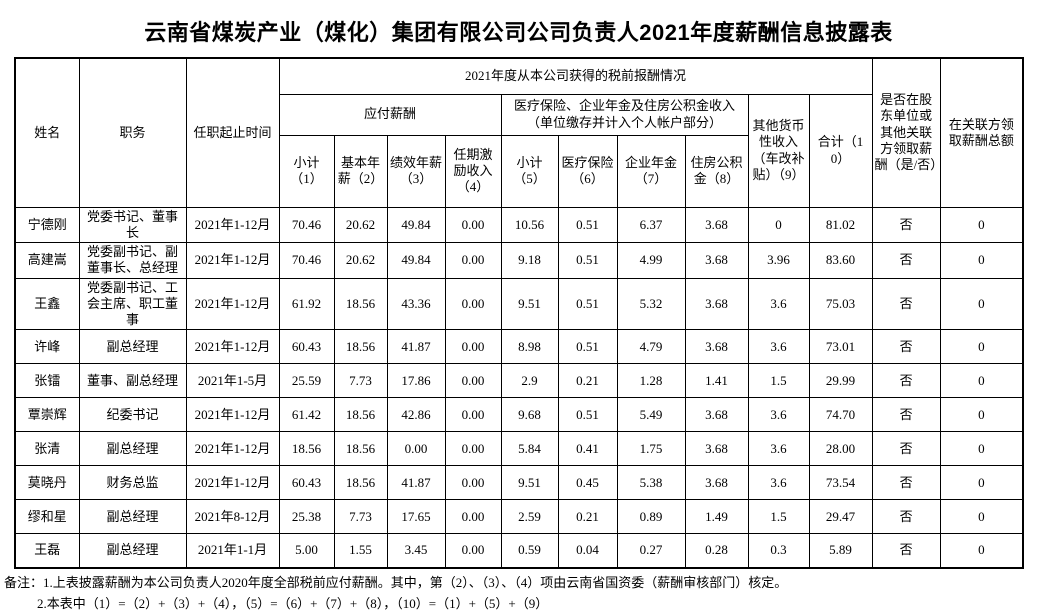 Image resolution: width=1037 pixels, height=616 pixels. Describe the element at coordinates (360, 224) in the screenshot. I see `cell-base-salary: 20.62` at that location.